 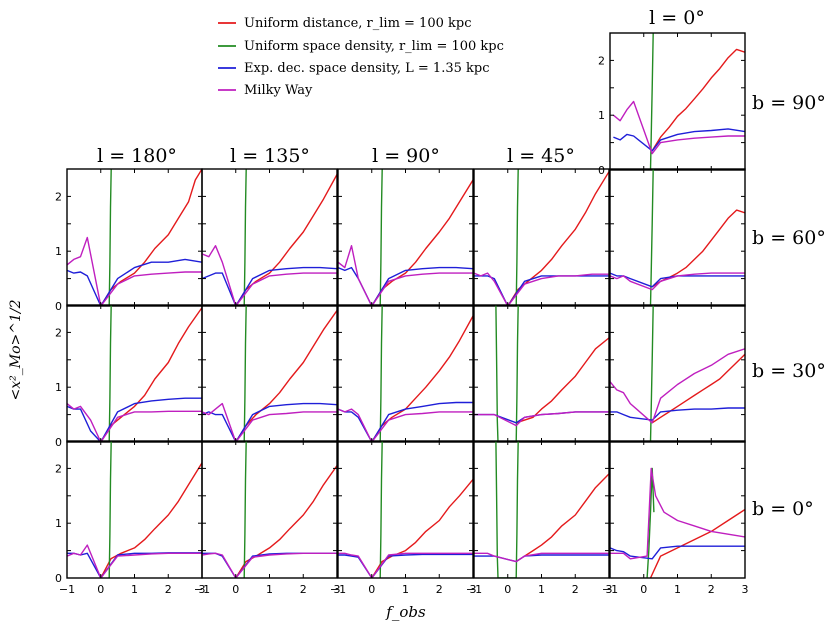 What do you see at coordinates (783, 509) in the screenshot?
I see `row-label-b0: b = 0°` at bounding box center [783, 509].